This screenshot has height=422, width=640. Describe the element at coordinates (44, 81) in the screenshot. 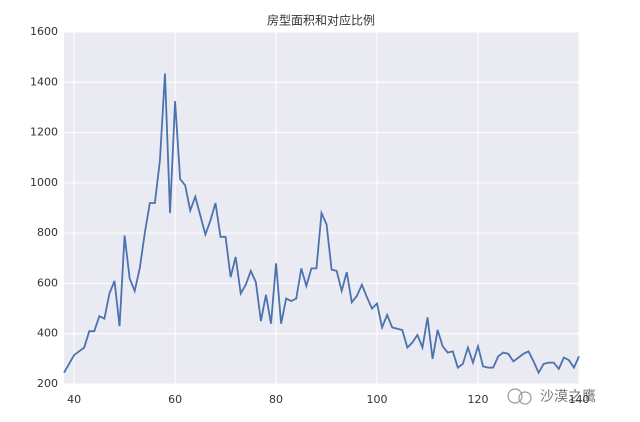

I see `y-tick-label: 1400` at that location.